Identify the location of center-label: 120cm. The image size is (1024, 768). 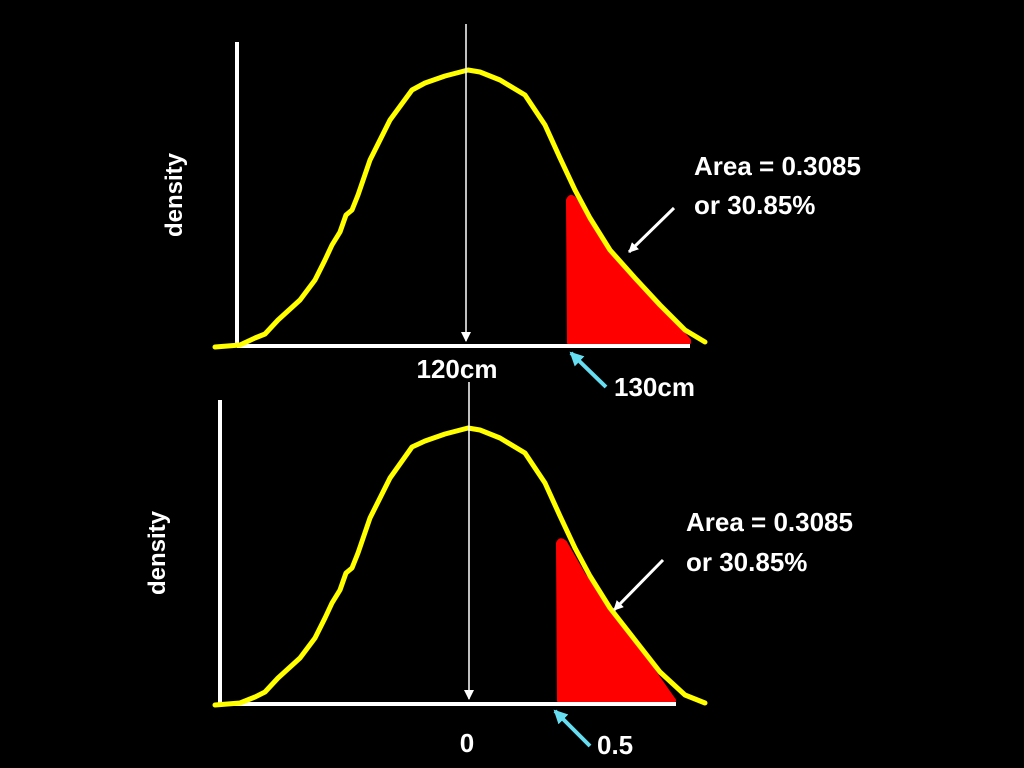
(457, 369).